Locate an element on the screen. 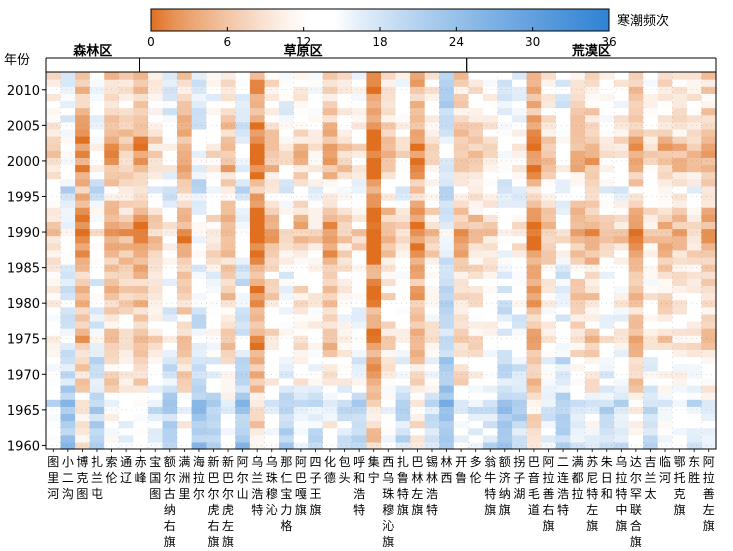 The width and height of the screenshot is (733, 551). station-label: 西乌珠穆沁旗 is located at coordinates (388, 501).